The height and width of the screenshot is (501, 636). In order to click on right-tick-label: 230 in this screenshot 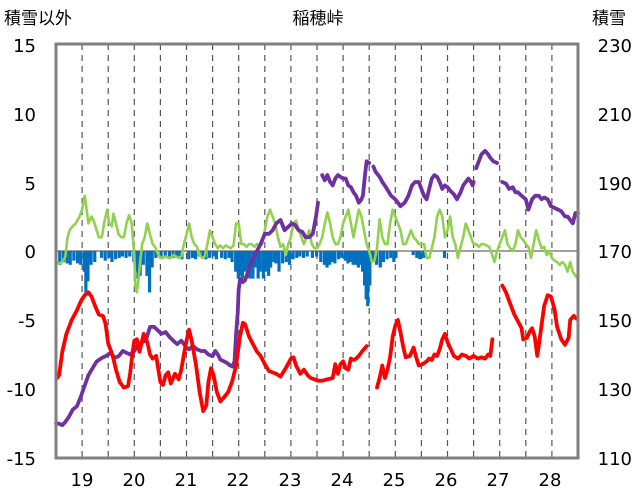, I will do `click(615, 46)`.